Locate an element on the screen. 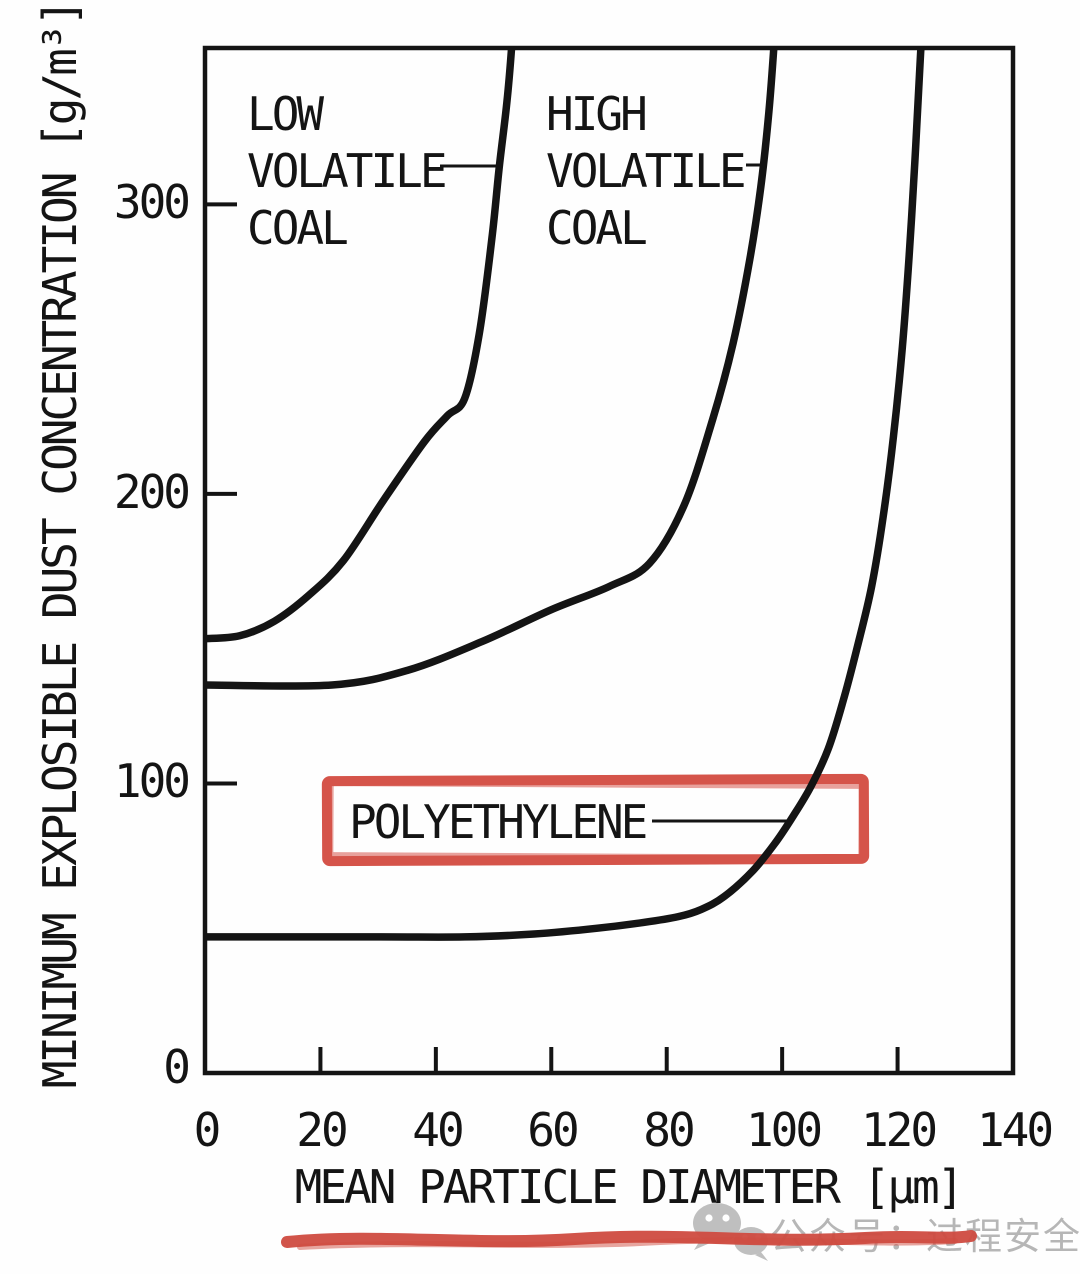 The width and height of the screenshot is (1080, 1274). curve-low-volatile-coal is located at coordinates (360, 345).